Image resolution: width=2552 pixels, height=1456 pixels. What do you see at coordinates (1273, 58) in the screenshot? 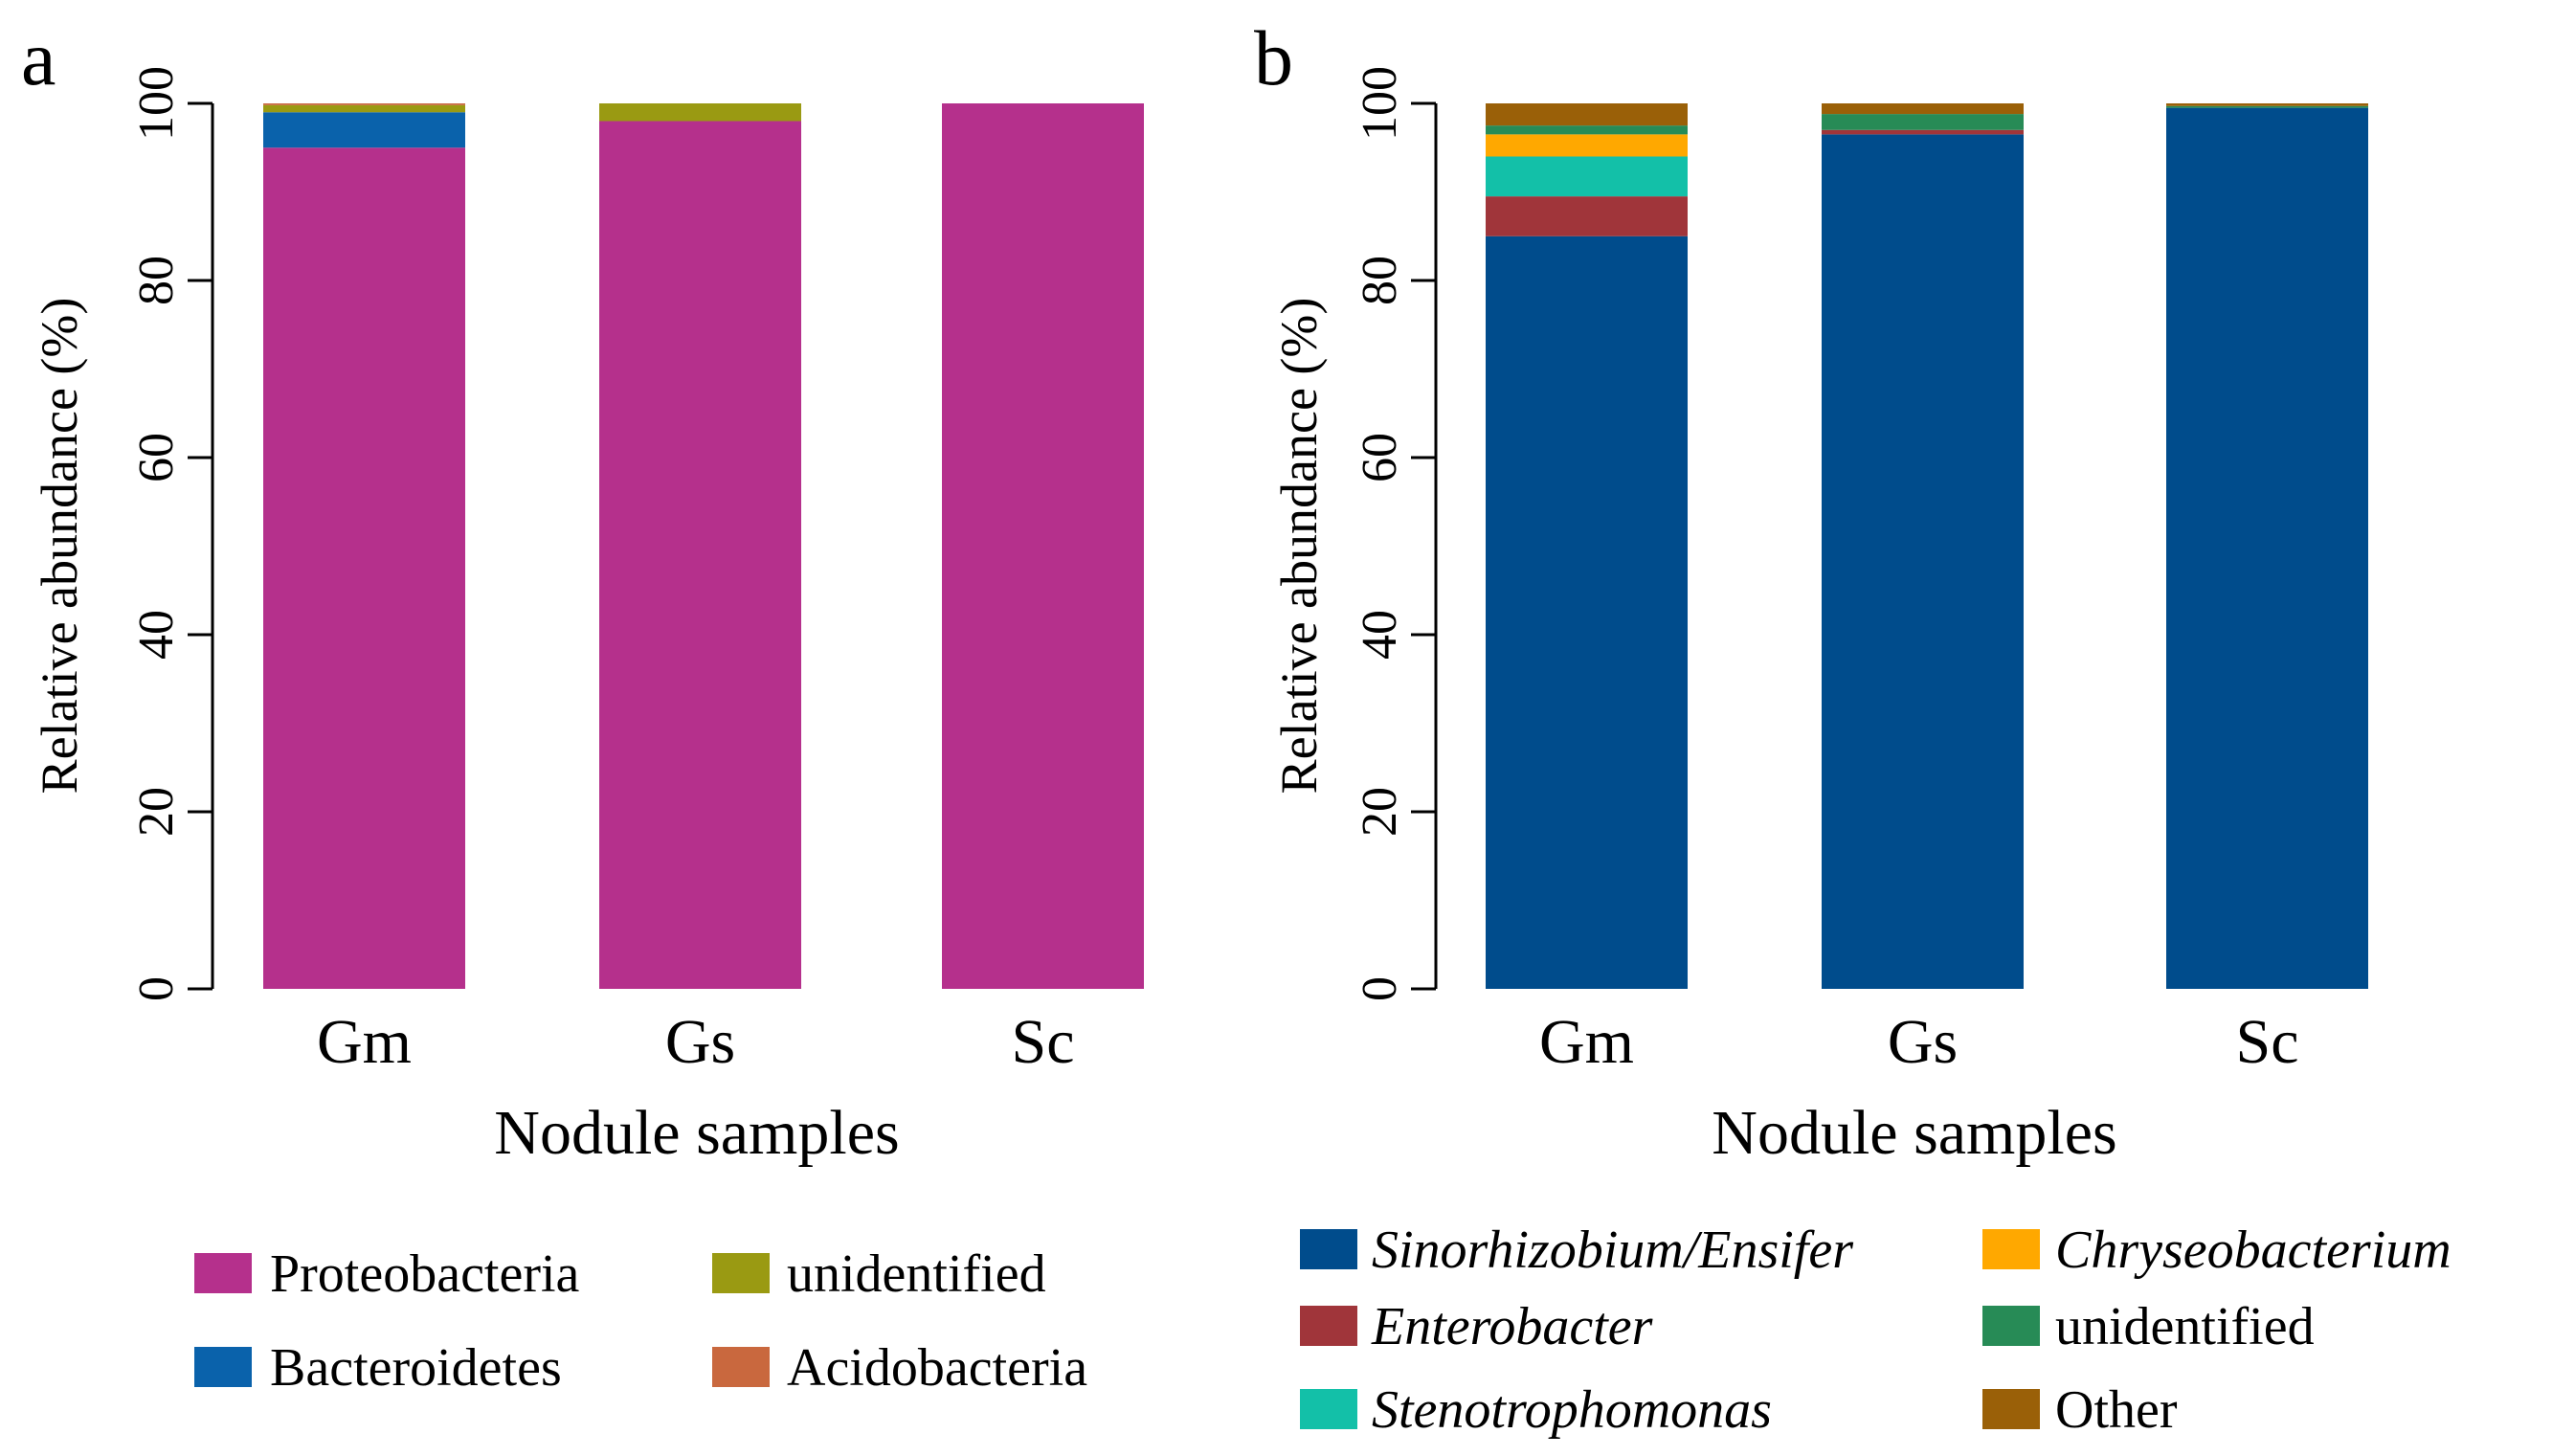
I see `panel-letter: b` at bounding box center [1273, 58].